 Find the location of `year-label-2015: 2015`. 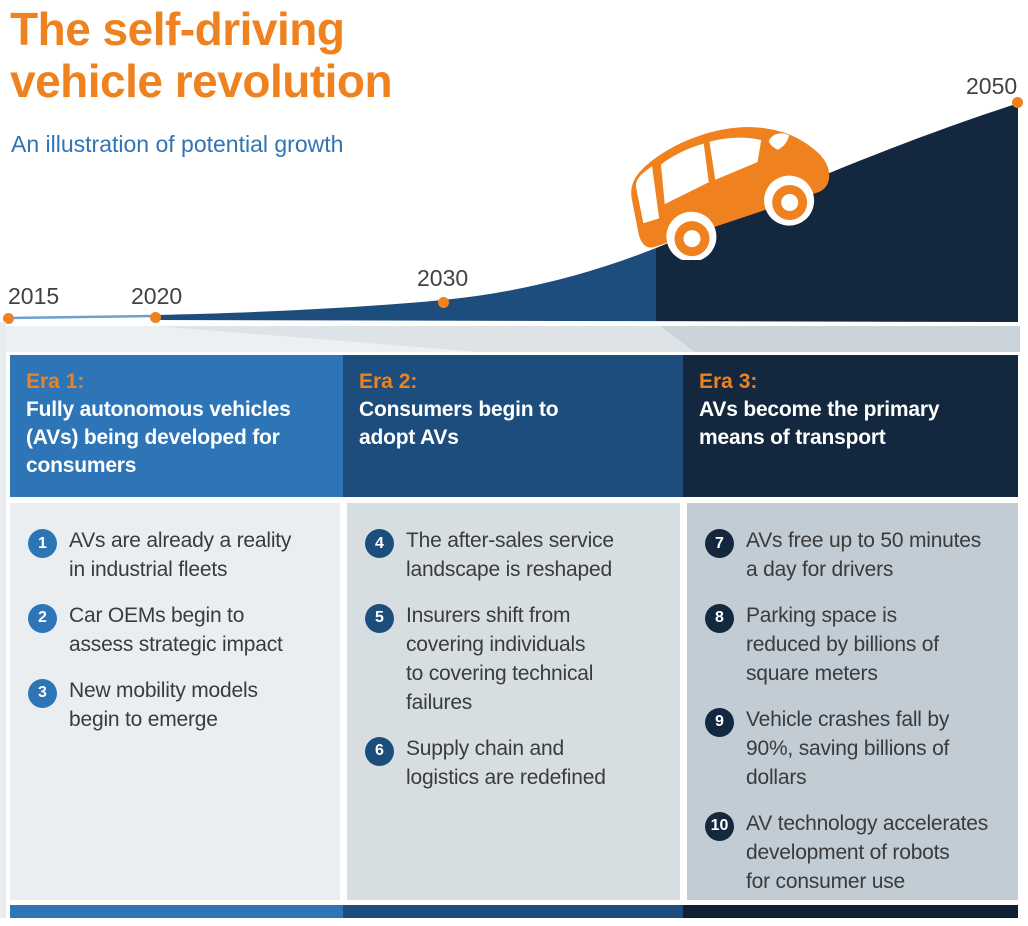

year-label-2015: 2015 is located at coordinates (34, 296).